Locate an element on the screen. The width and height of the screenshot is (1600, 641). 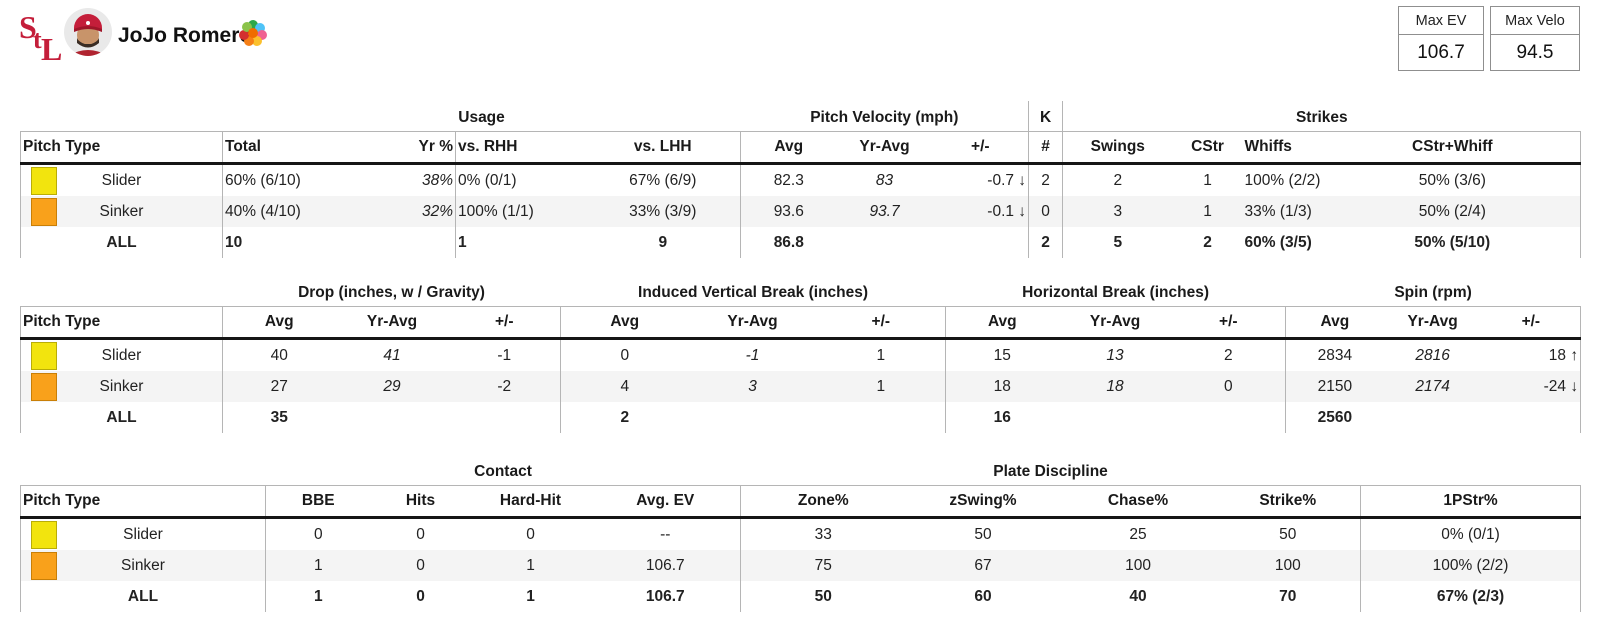
avg: 18 is located at coordinates (1002, 386).